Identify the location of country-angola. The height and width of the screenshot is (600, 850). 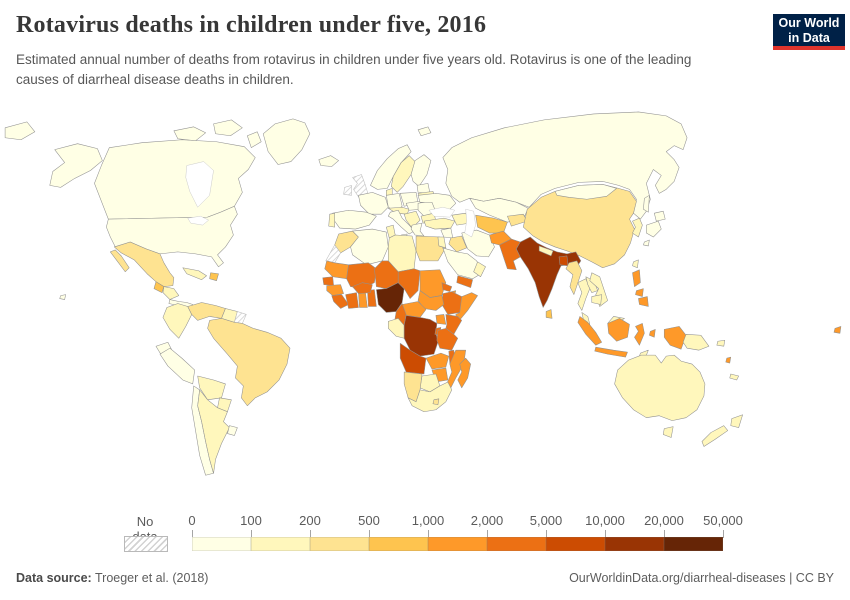
(413, 358).